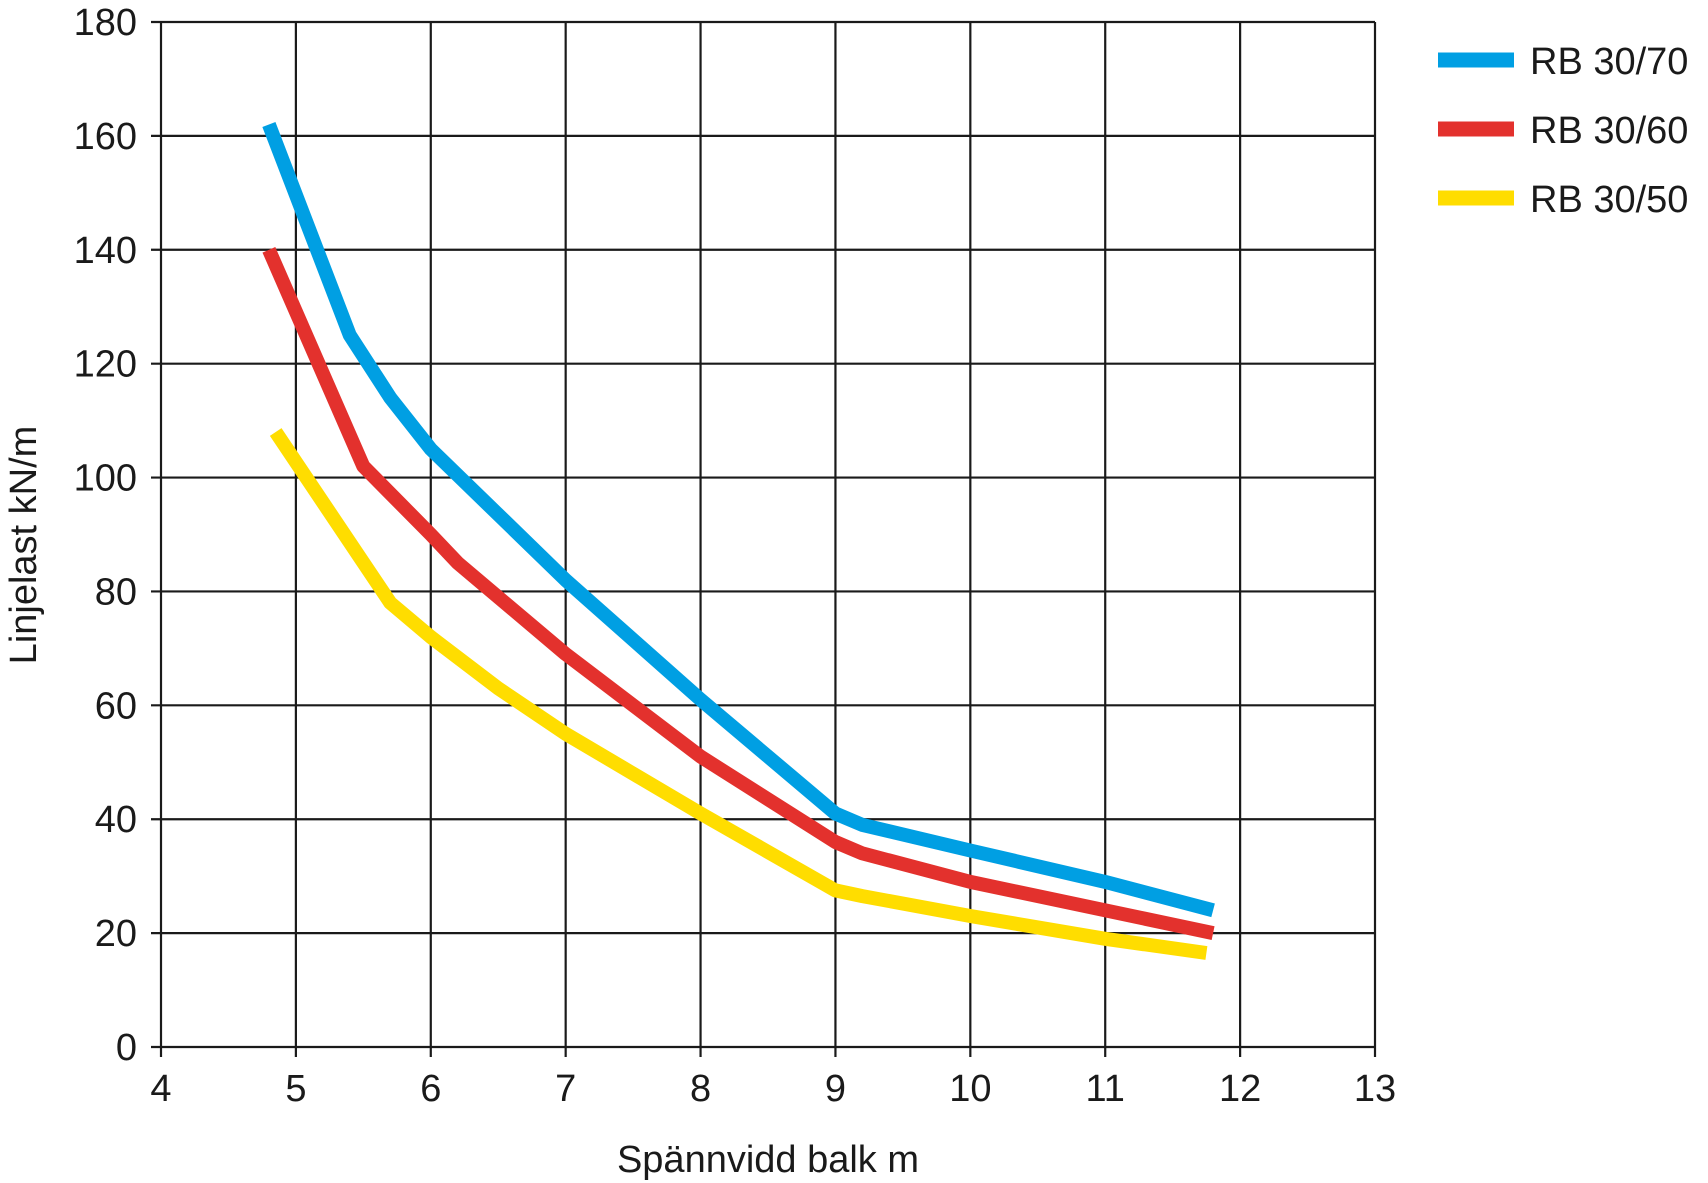 This screenshot has width=1708, height=1183. I want to click on x-tick-label: 10, so click(970, 1089).